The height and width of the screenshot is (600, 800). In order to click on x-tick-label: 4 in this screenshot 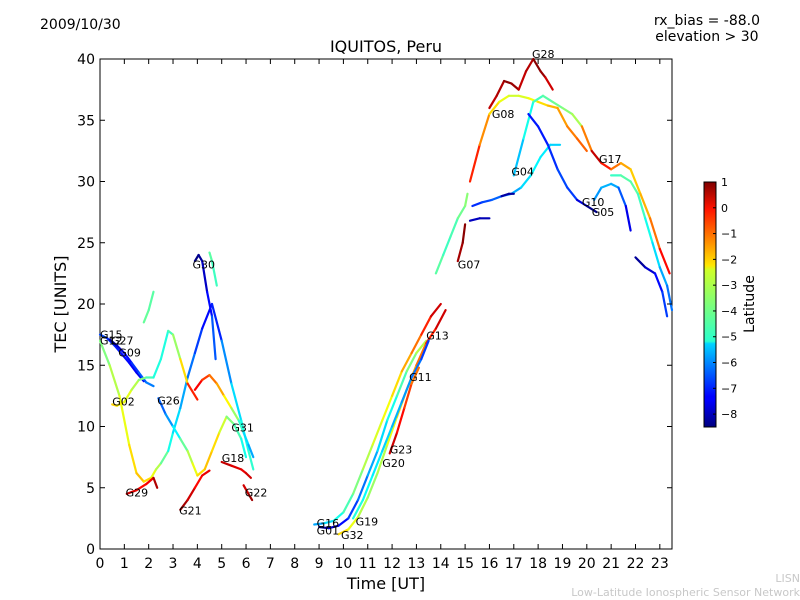, I will do `click(197, 564)`.